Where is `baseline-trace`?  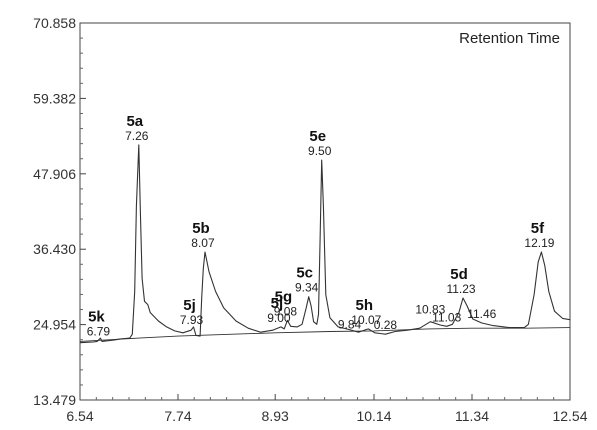
baseline-trace is located at coordinates (325, 334).